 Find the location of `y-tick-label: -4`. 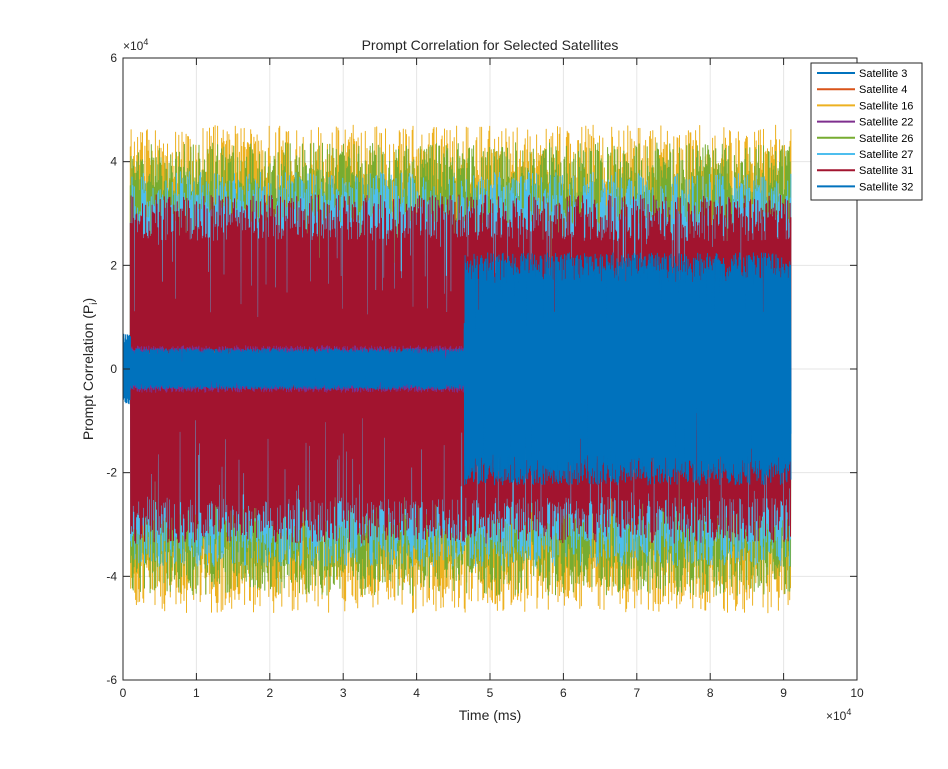

y-tick-label: -4 is located at coordinates (111, 576).